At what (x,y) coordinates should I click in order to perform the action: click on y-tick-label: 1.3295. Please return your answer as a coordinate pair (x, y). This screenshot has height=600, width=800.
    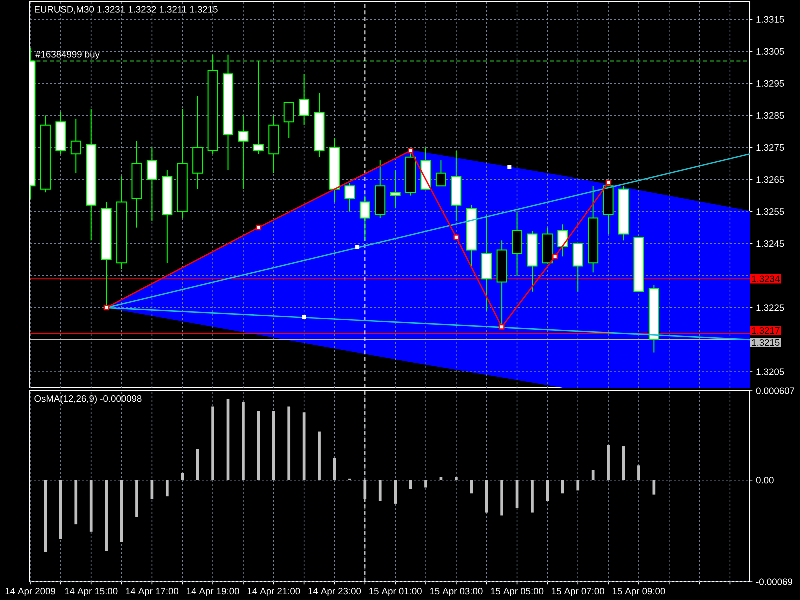
    Looking at the image, I should click on (770, 83).